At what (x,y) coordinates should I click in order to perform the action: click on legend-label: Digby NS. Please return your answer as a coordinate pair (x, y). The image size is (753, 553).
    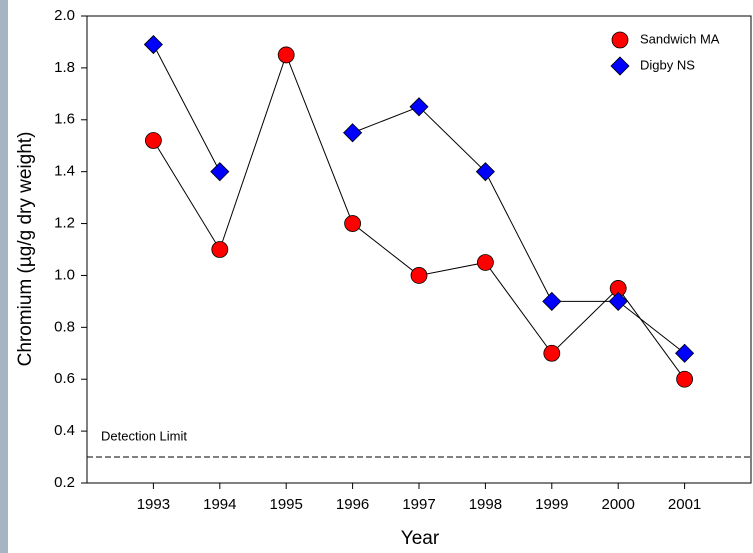
    Looking at the image, I should click on (667, 64).